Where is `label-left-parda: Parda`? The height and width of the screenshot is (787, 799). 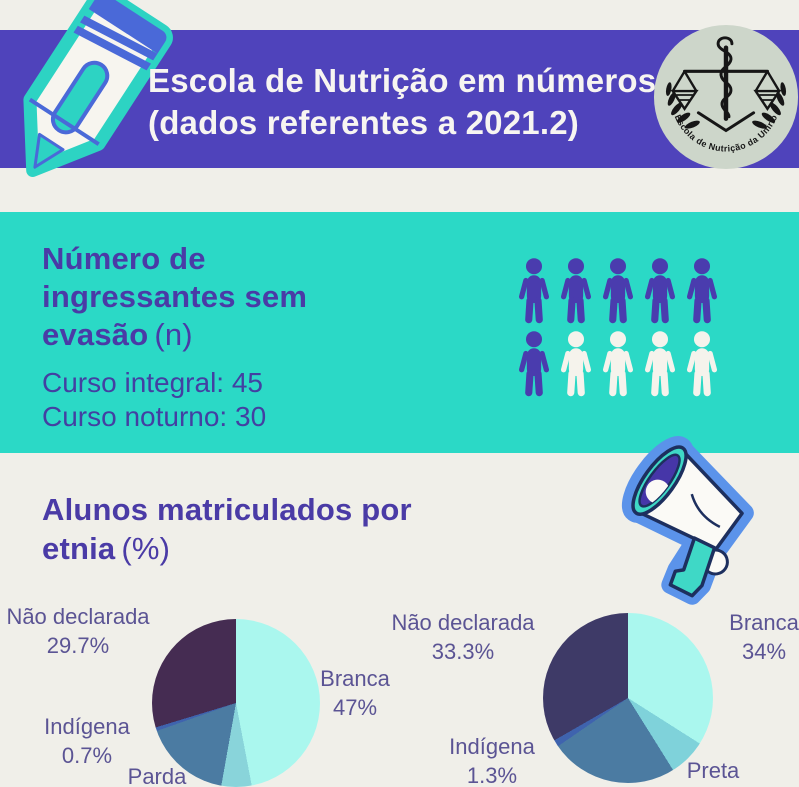 label-left-parda: Parda is located at coordinates (157, 775).